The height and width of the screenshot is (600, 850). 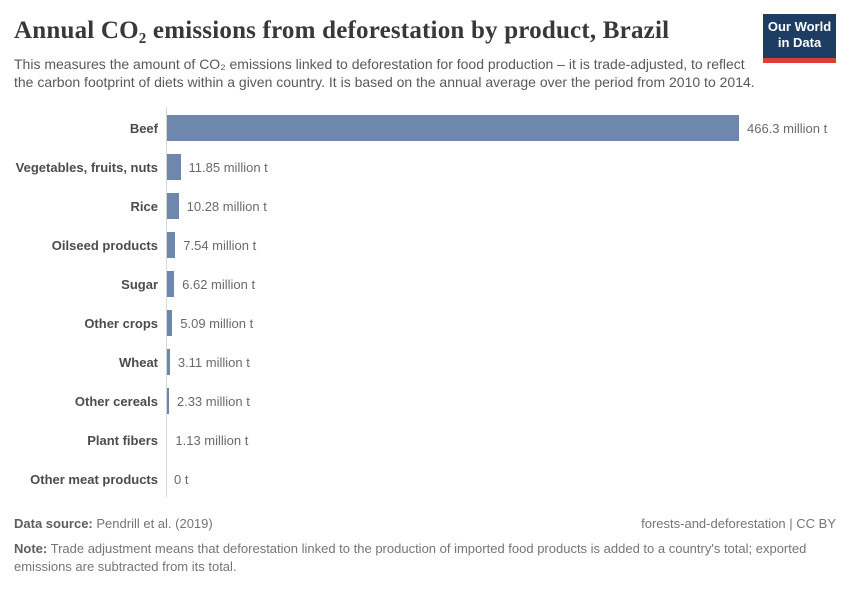 What do you see at coordinates (144, 206) in the screenshot?
I see `category-label-rice: Rice` at bounding box center [144, 206].